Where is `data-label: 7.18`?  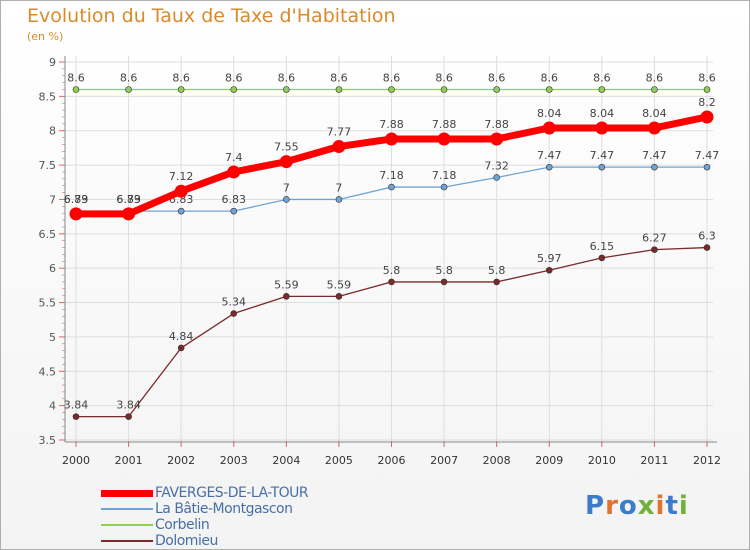 data-label: 7.18 is located at coordinates (391, 175).